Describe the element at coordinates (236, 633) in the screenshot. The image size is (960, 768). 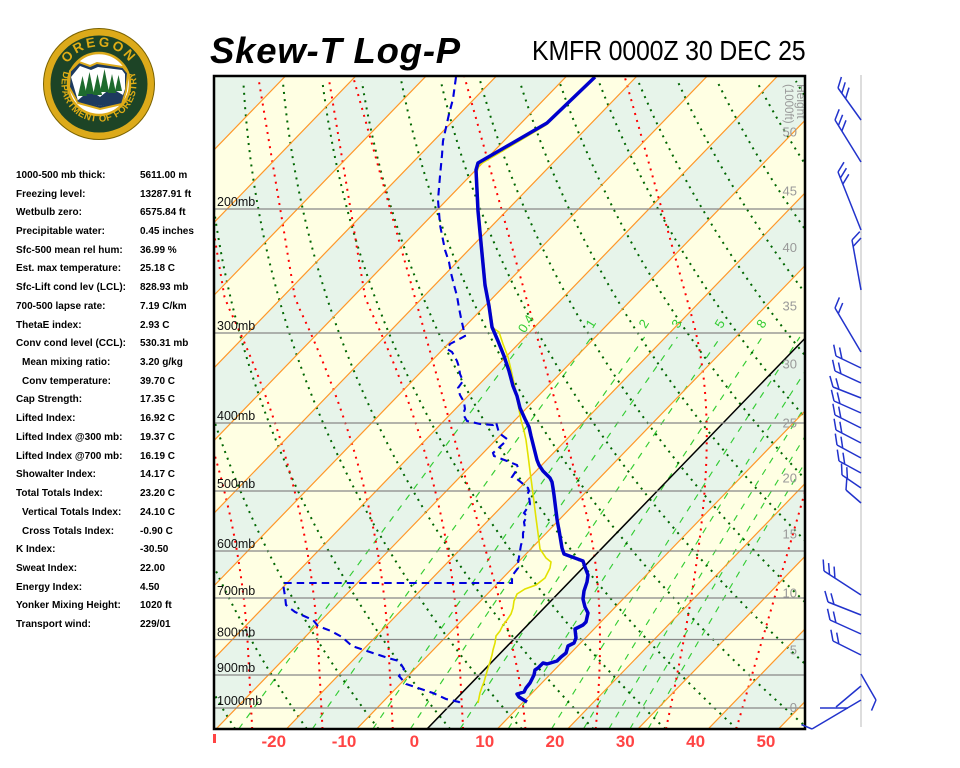
I see `svg-text: 800mb` at that location.